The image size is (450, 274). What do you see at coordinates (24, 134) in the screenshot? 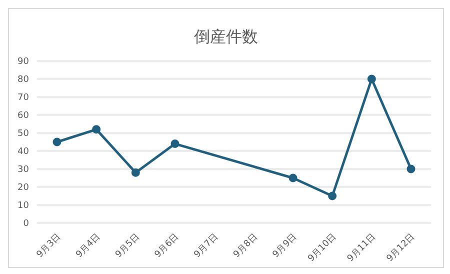
I see `y-tick-label: 50` at bounding box center [24, 134].